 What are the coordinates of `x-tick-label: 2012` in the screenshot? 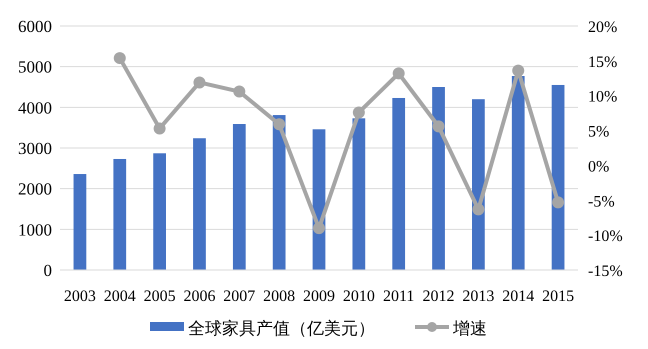 It's located at (438, 296).